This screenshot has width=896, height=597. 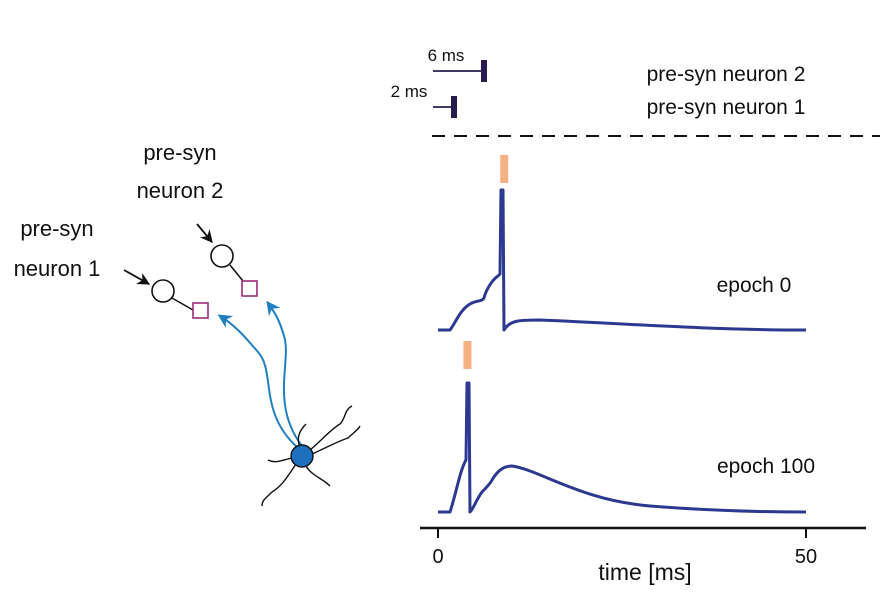 I want to click on neuron1-axon, so click(x=182, y=304).